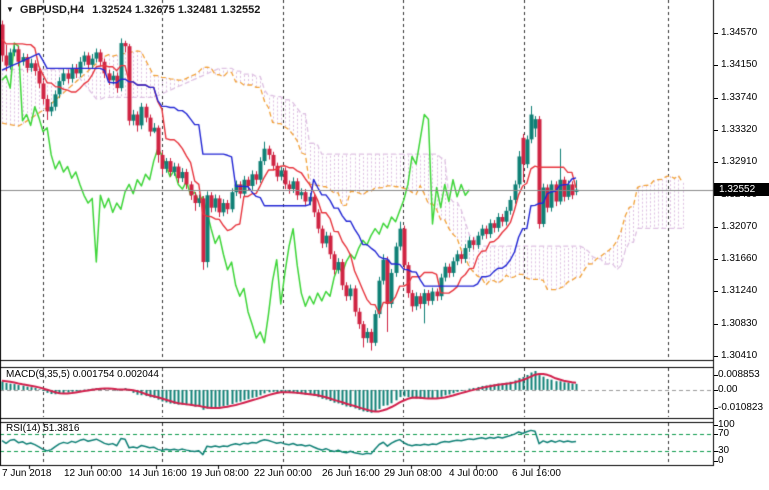  Describe the element at coordinates (726, 424) in the screenshot. I see `rsi-scale-label: 100` at that location.